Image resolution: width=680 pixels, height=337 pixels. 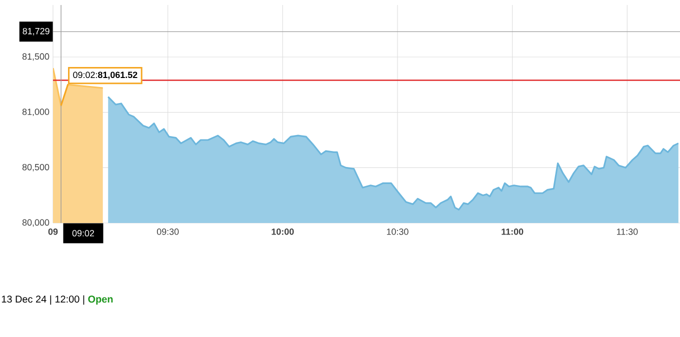 I want to click on x-tick-label: 10:30, so click(x=397, y=231).